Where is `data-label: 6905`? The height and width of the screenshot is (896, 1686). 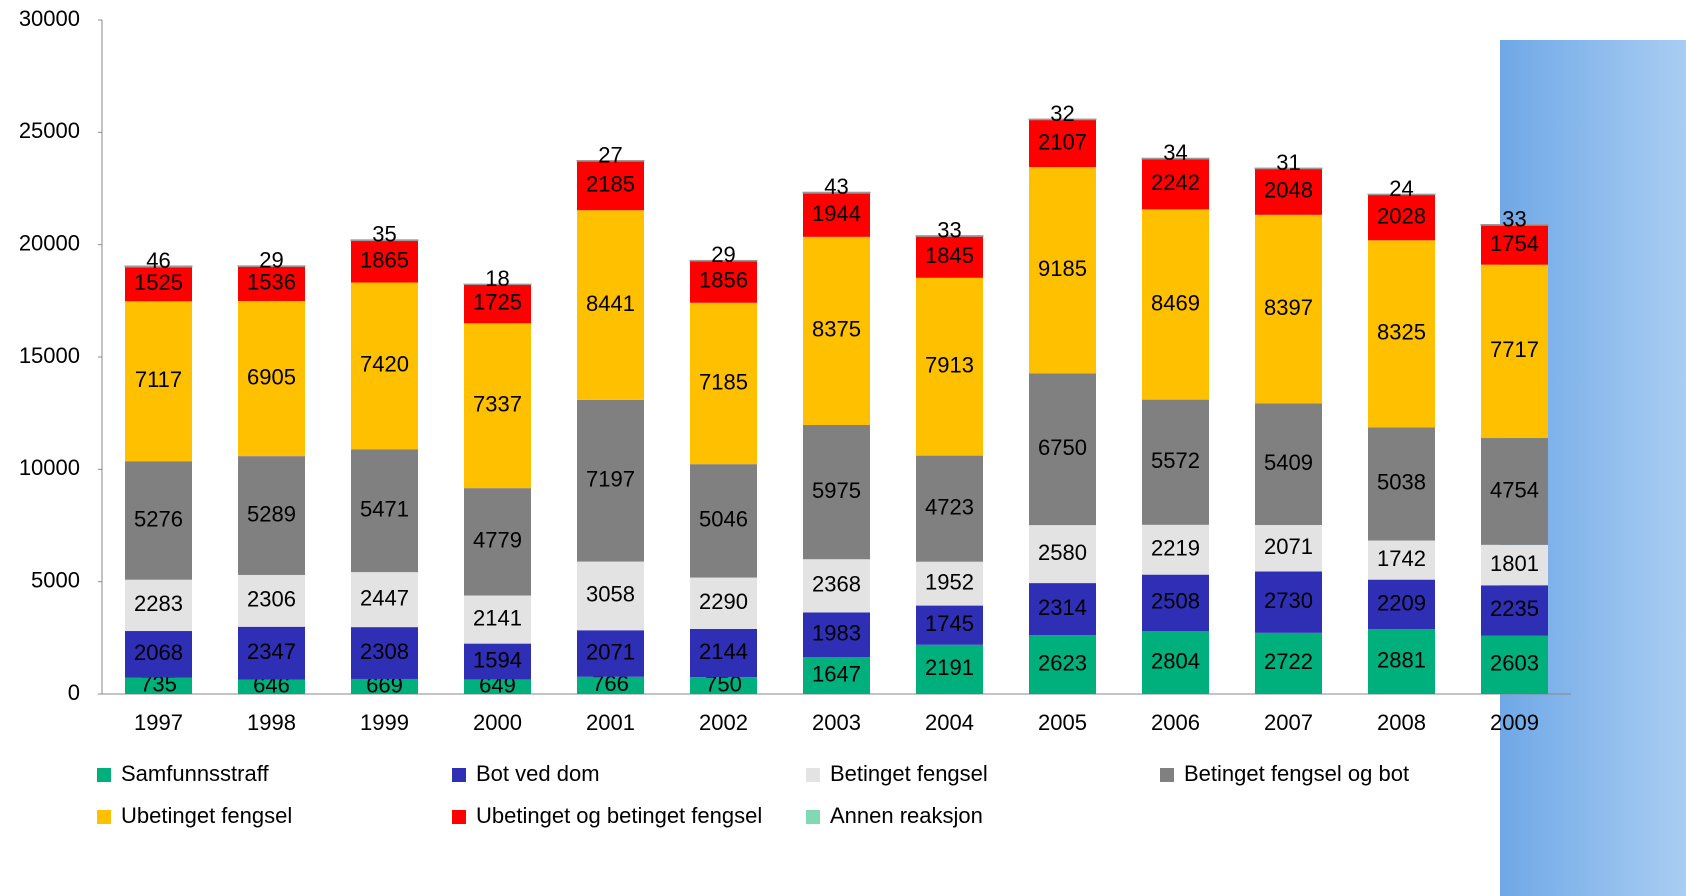 data-label: 6905 is located at coordinates (271, 376).